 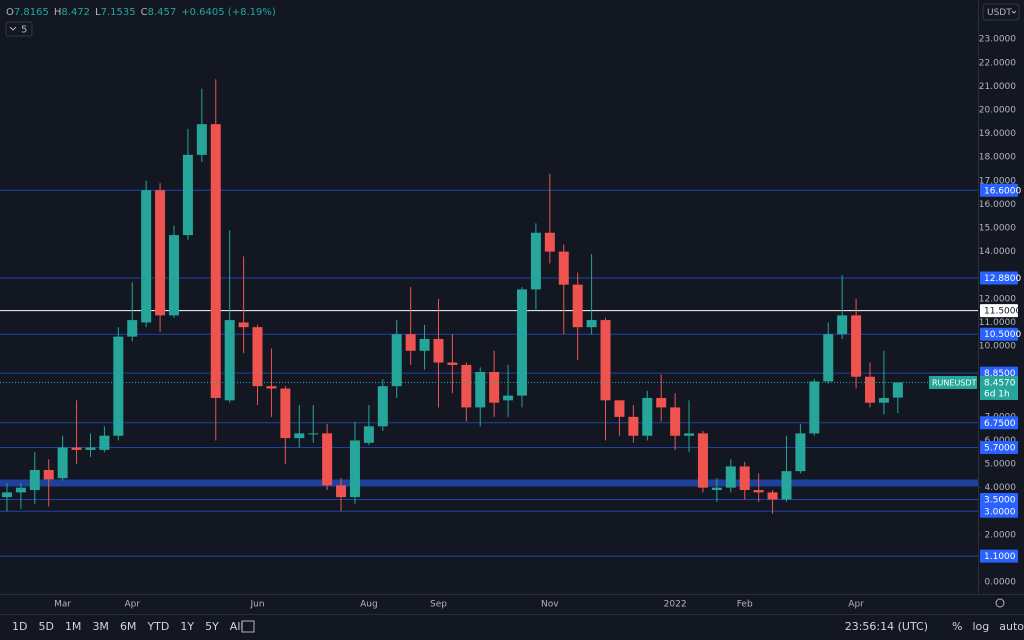 What do you see at coordinates (369, 605) in the screenshot?
I see `x-tick-label: Aug` at bounding box center [369, 605].